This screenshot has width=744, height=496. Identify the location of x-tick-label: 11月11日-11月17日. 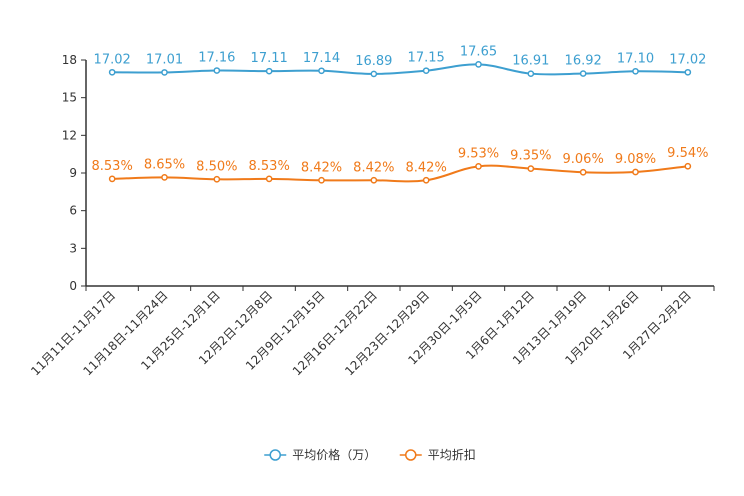
(73, 333).